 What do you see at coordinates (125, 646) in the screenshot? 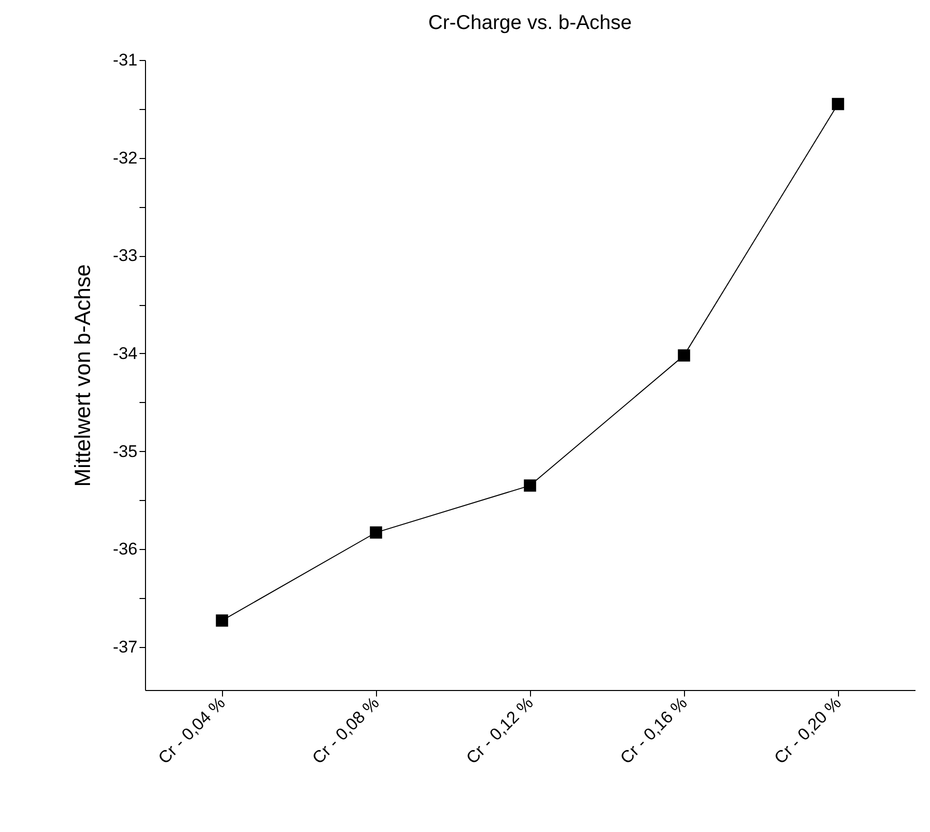
I see `y-tick-label: -37` at bounding box center [125, 646].